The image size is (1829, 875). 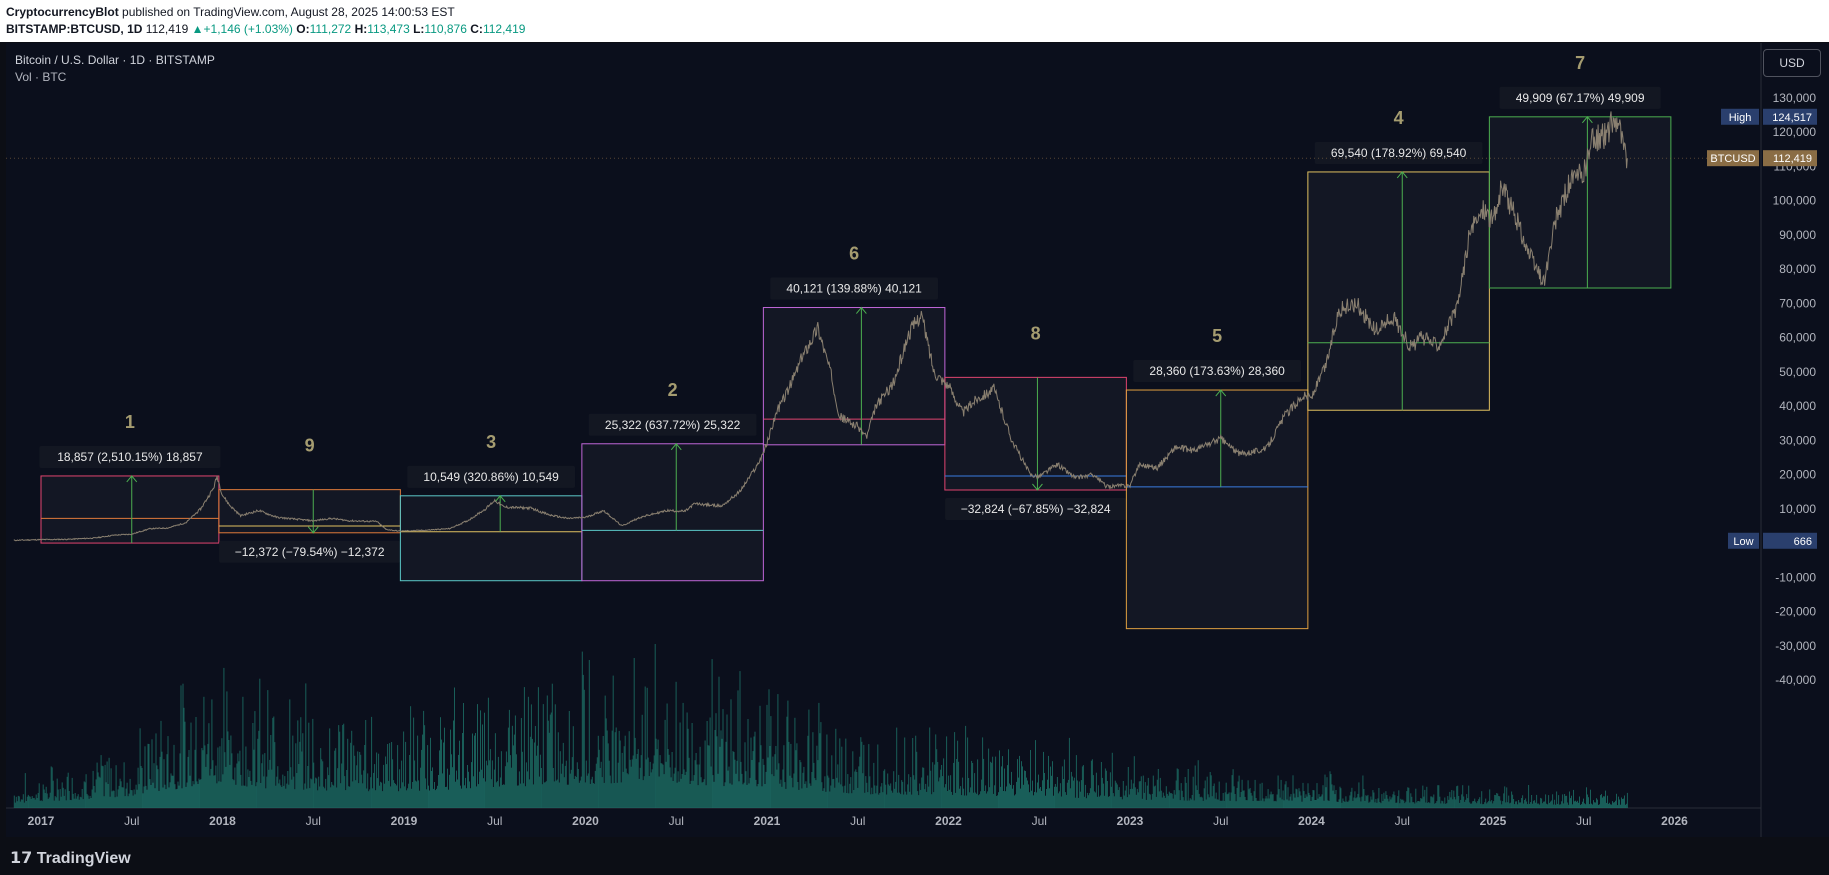 What do you see at coordinates (62, 12) in the screenshot?
I see `author-name: CryptocurrencyBlot` at bounding box center [62, 12].